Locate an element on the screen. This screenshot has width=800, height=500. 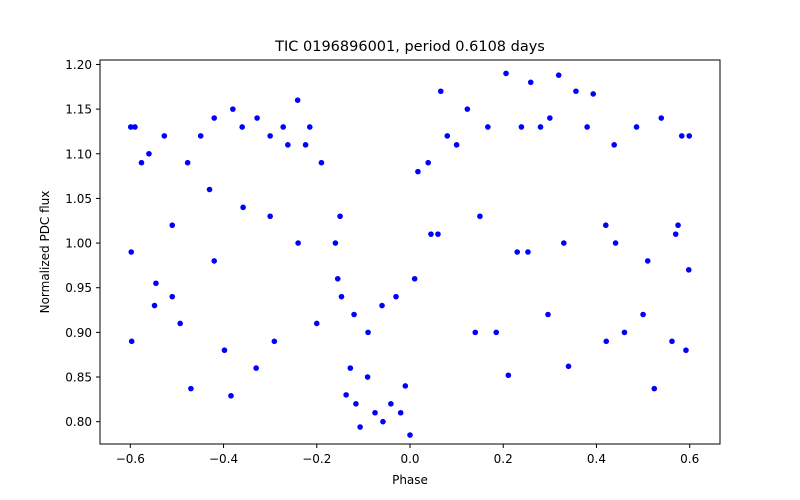
x-tick-label: 0.2 is located at coordinates (503, 459).